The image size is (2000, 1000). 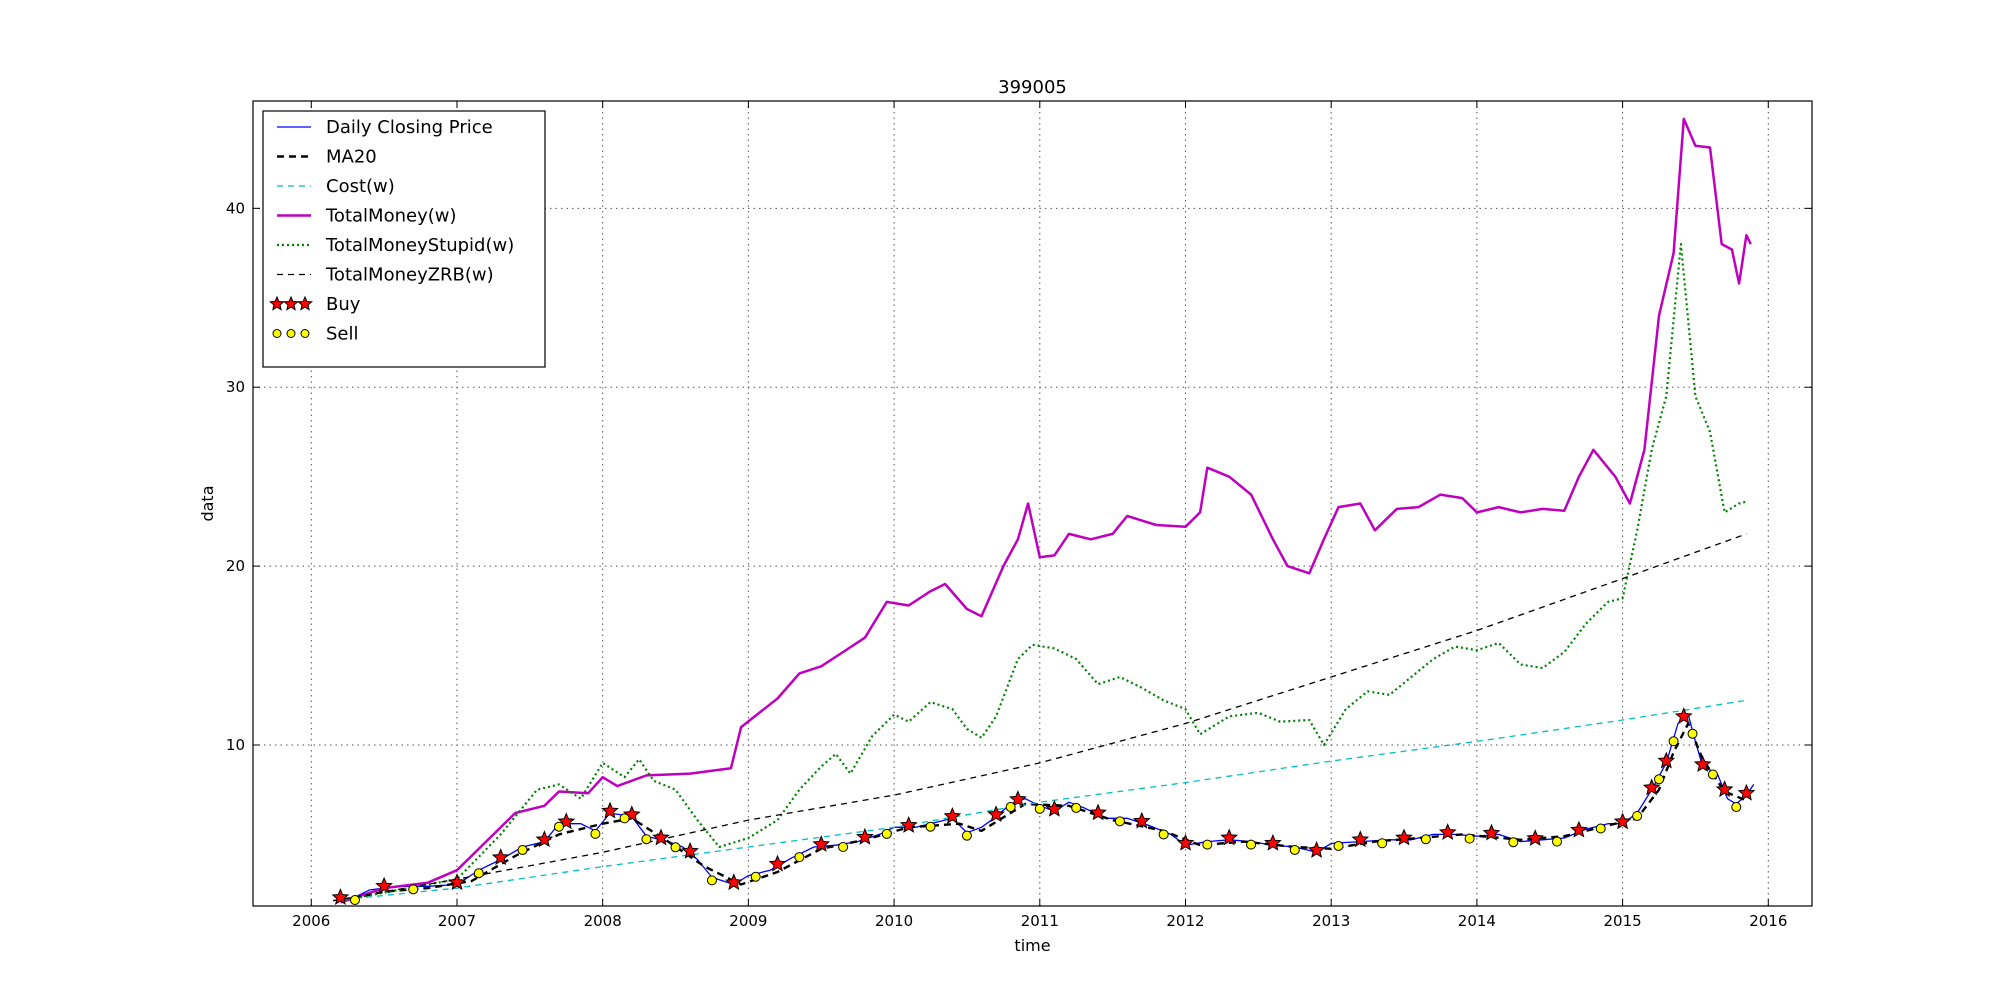 I want to click on legend-label: TotalMoneyZRB(w), so click(x=409, y=275).